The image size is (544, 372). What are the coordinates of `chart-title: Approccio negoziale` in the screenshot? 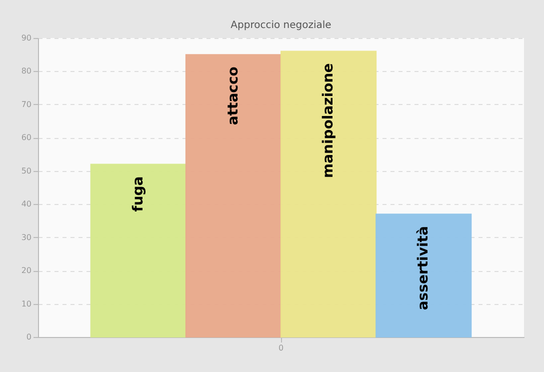 It's located at (281, 25).